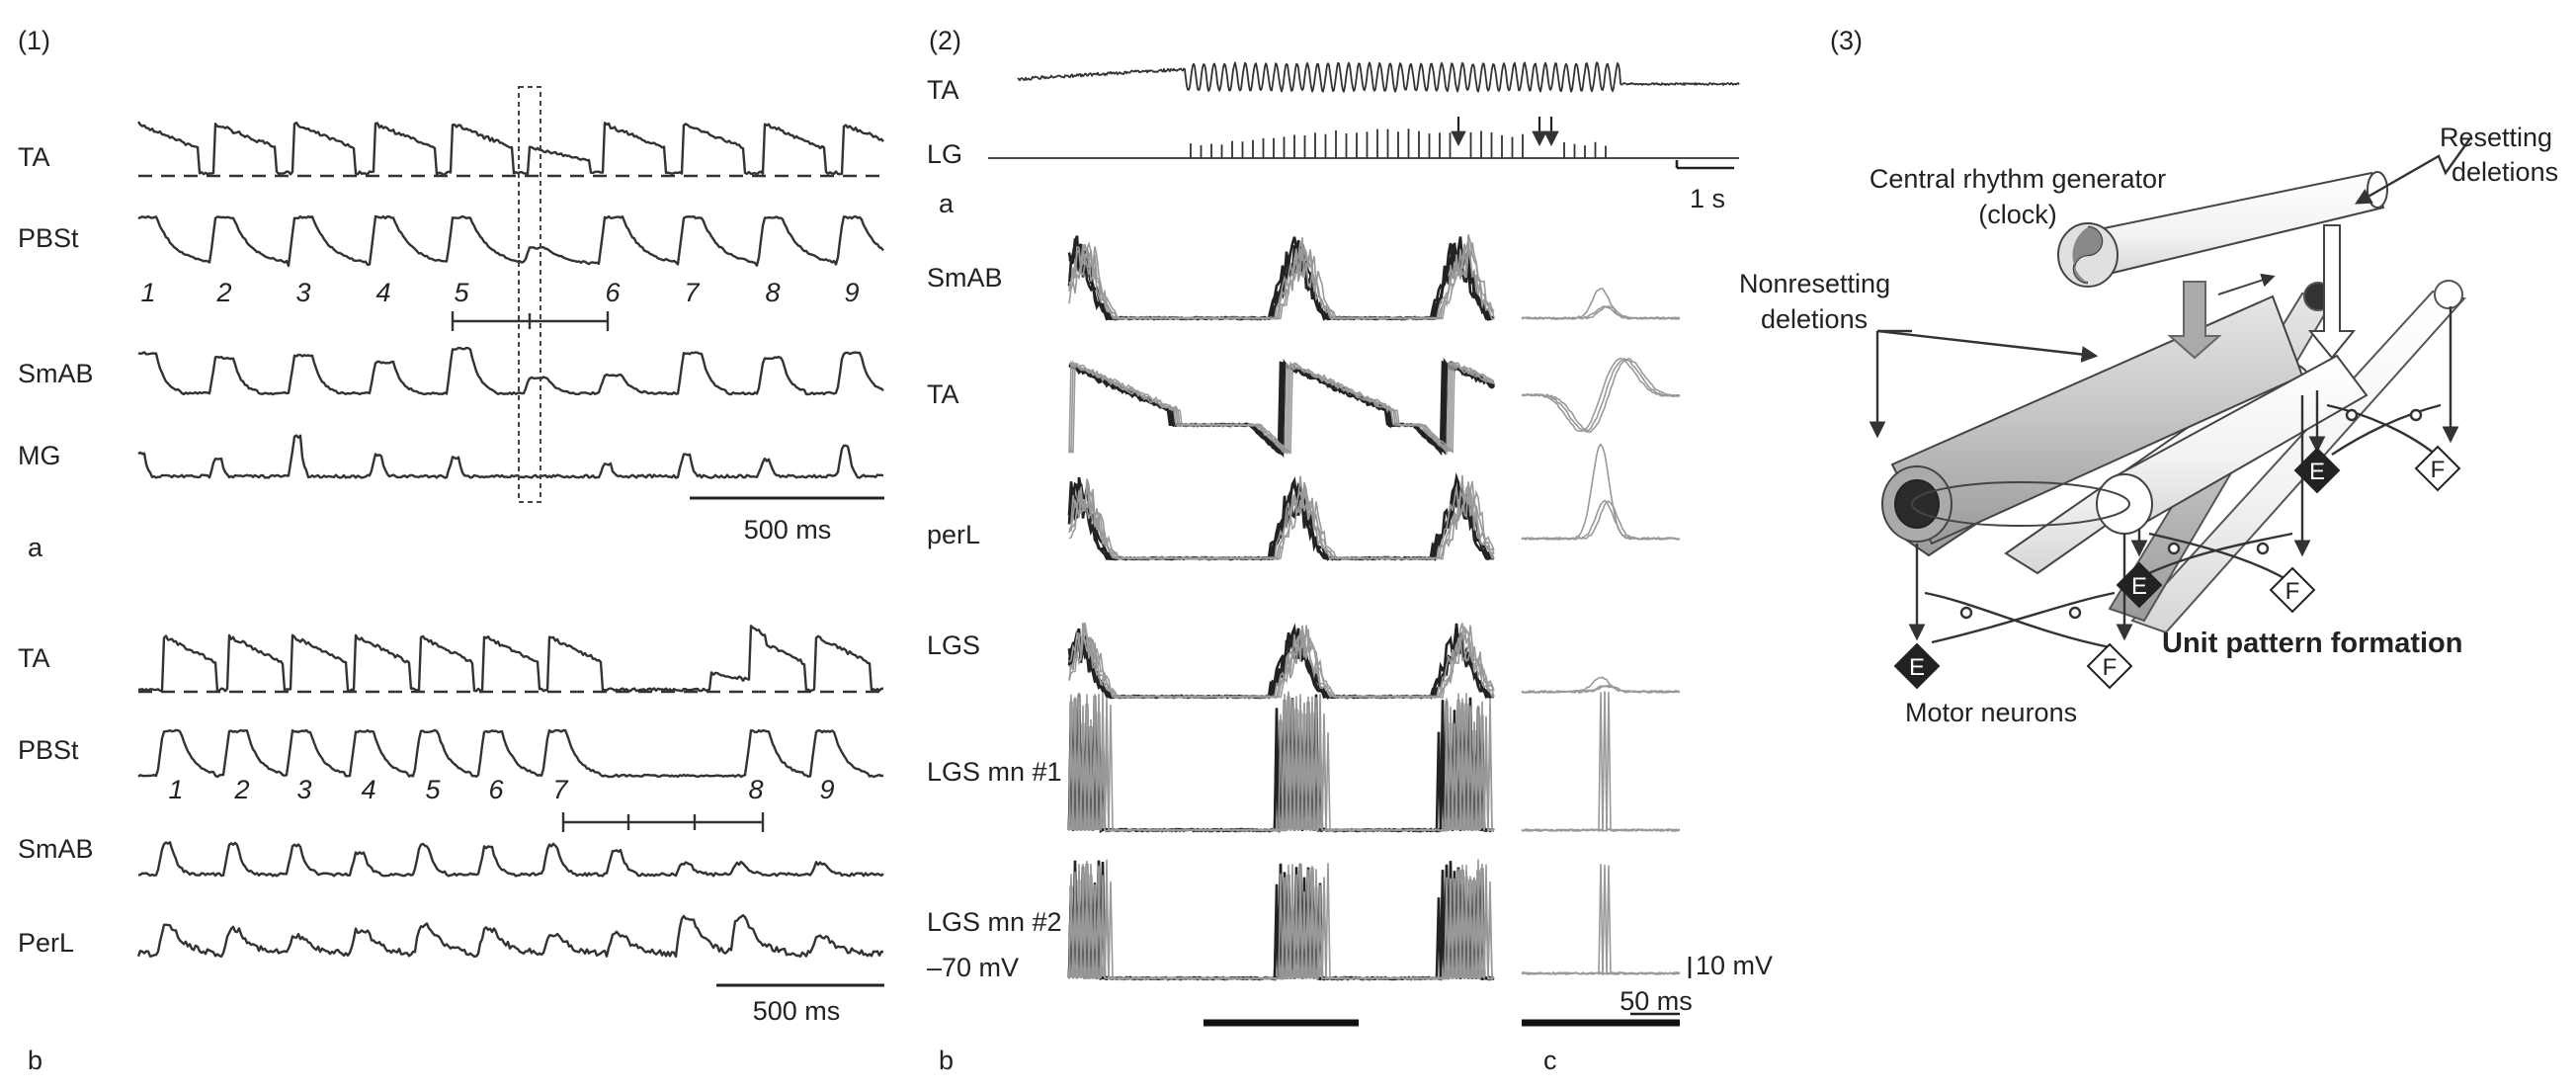  I want to click on nonresetting-label-line1: Nonresetting, so click(1814, 283).